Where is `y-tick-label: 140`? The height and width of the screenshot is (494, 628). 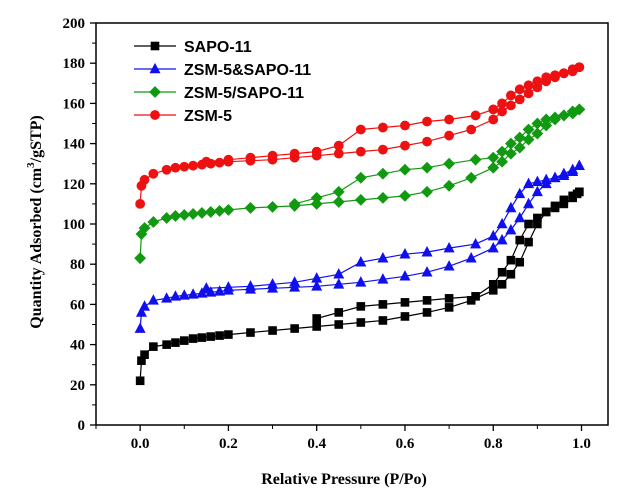 y-tick-label: 140 is located at coordinates (74, 145).